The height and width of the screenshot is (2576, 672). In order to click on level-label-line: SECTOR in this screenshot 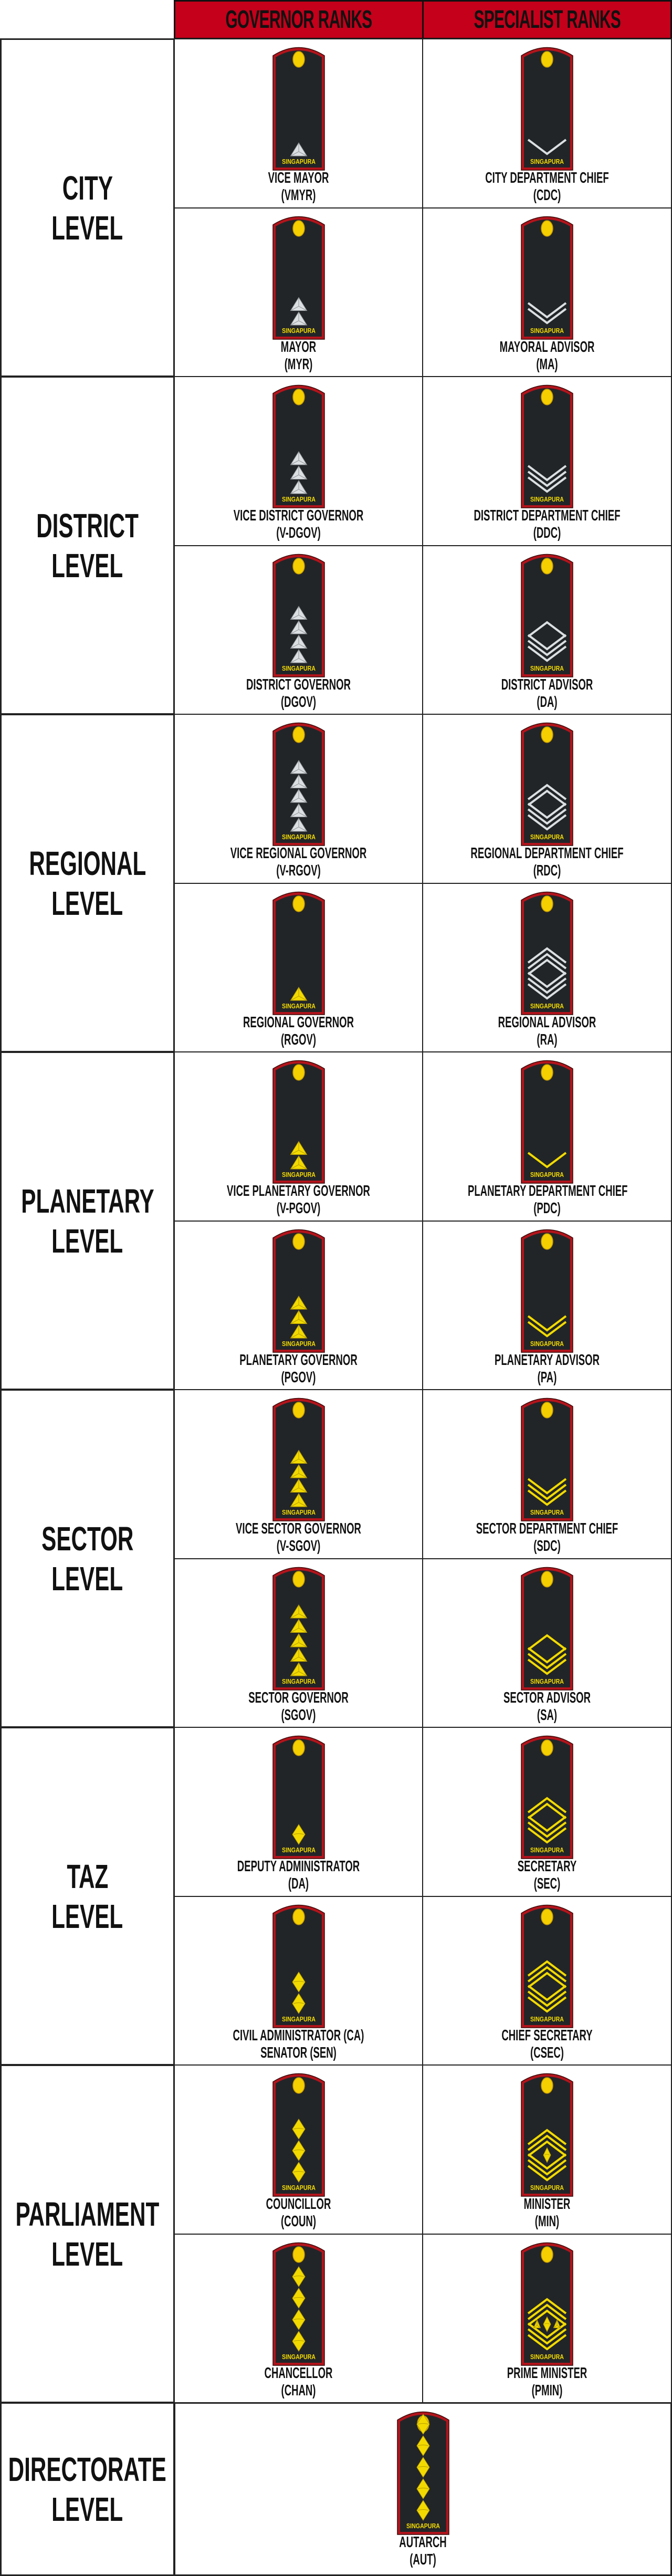, I will do `click(87, 1538)`.